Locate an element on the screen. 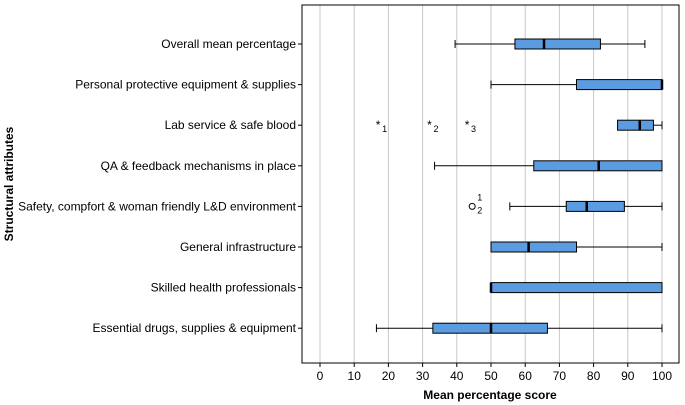 The height and width of the screenshot is (405, 685). x-axis-ticks: 0 10 20 30 40 50 60 70 80 90 100 is located at coordinates (494, 373).